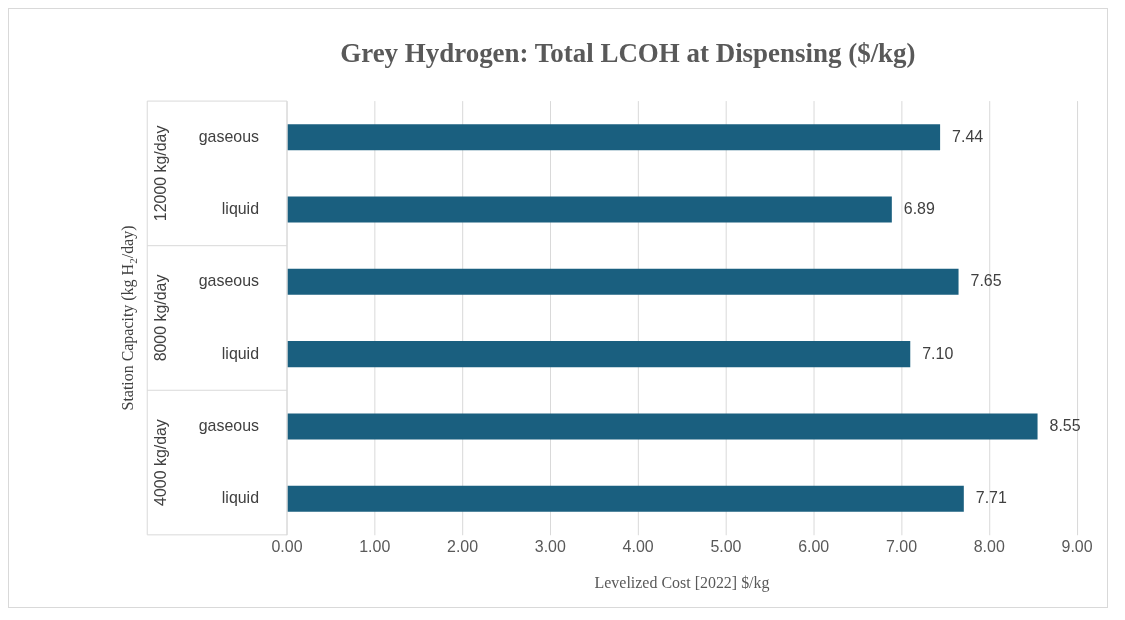  What do you see at coordinates (375, 546) in the screenshot?
I see `x-tick-label: 1.00` at bounding box center [375, 546].